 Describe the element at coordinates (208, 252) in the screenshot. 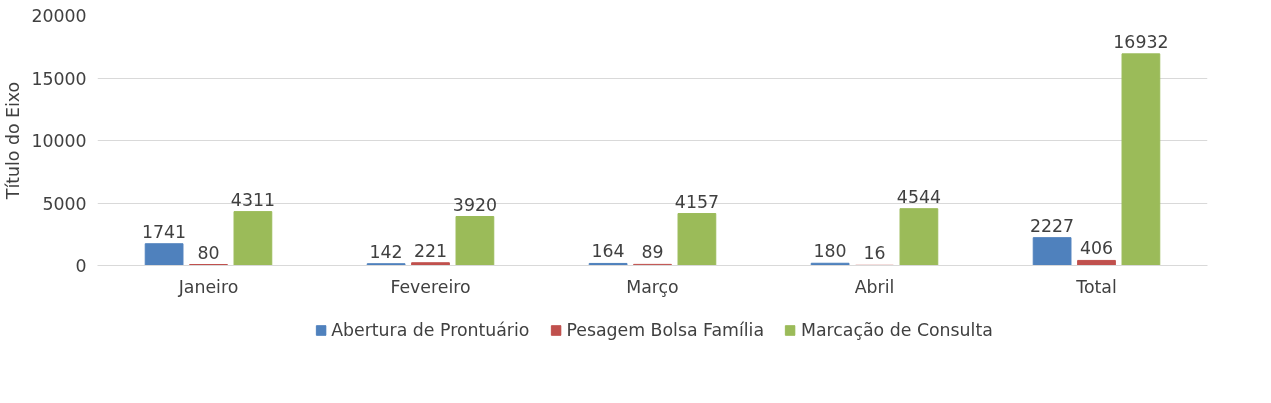

I see `data-label: 80` at that location.